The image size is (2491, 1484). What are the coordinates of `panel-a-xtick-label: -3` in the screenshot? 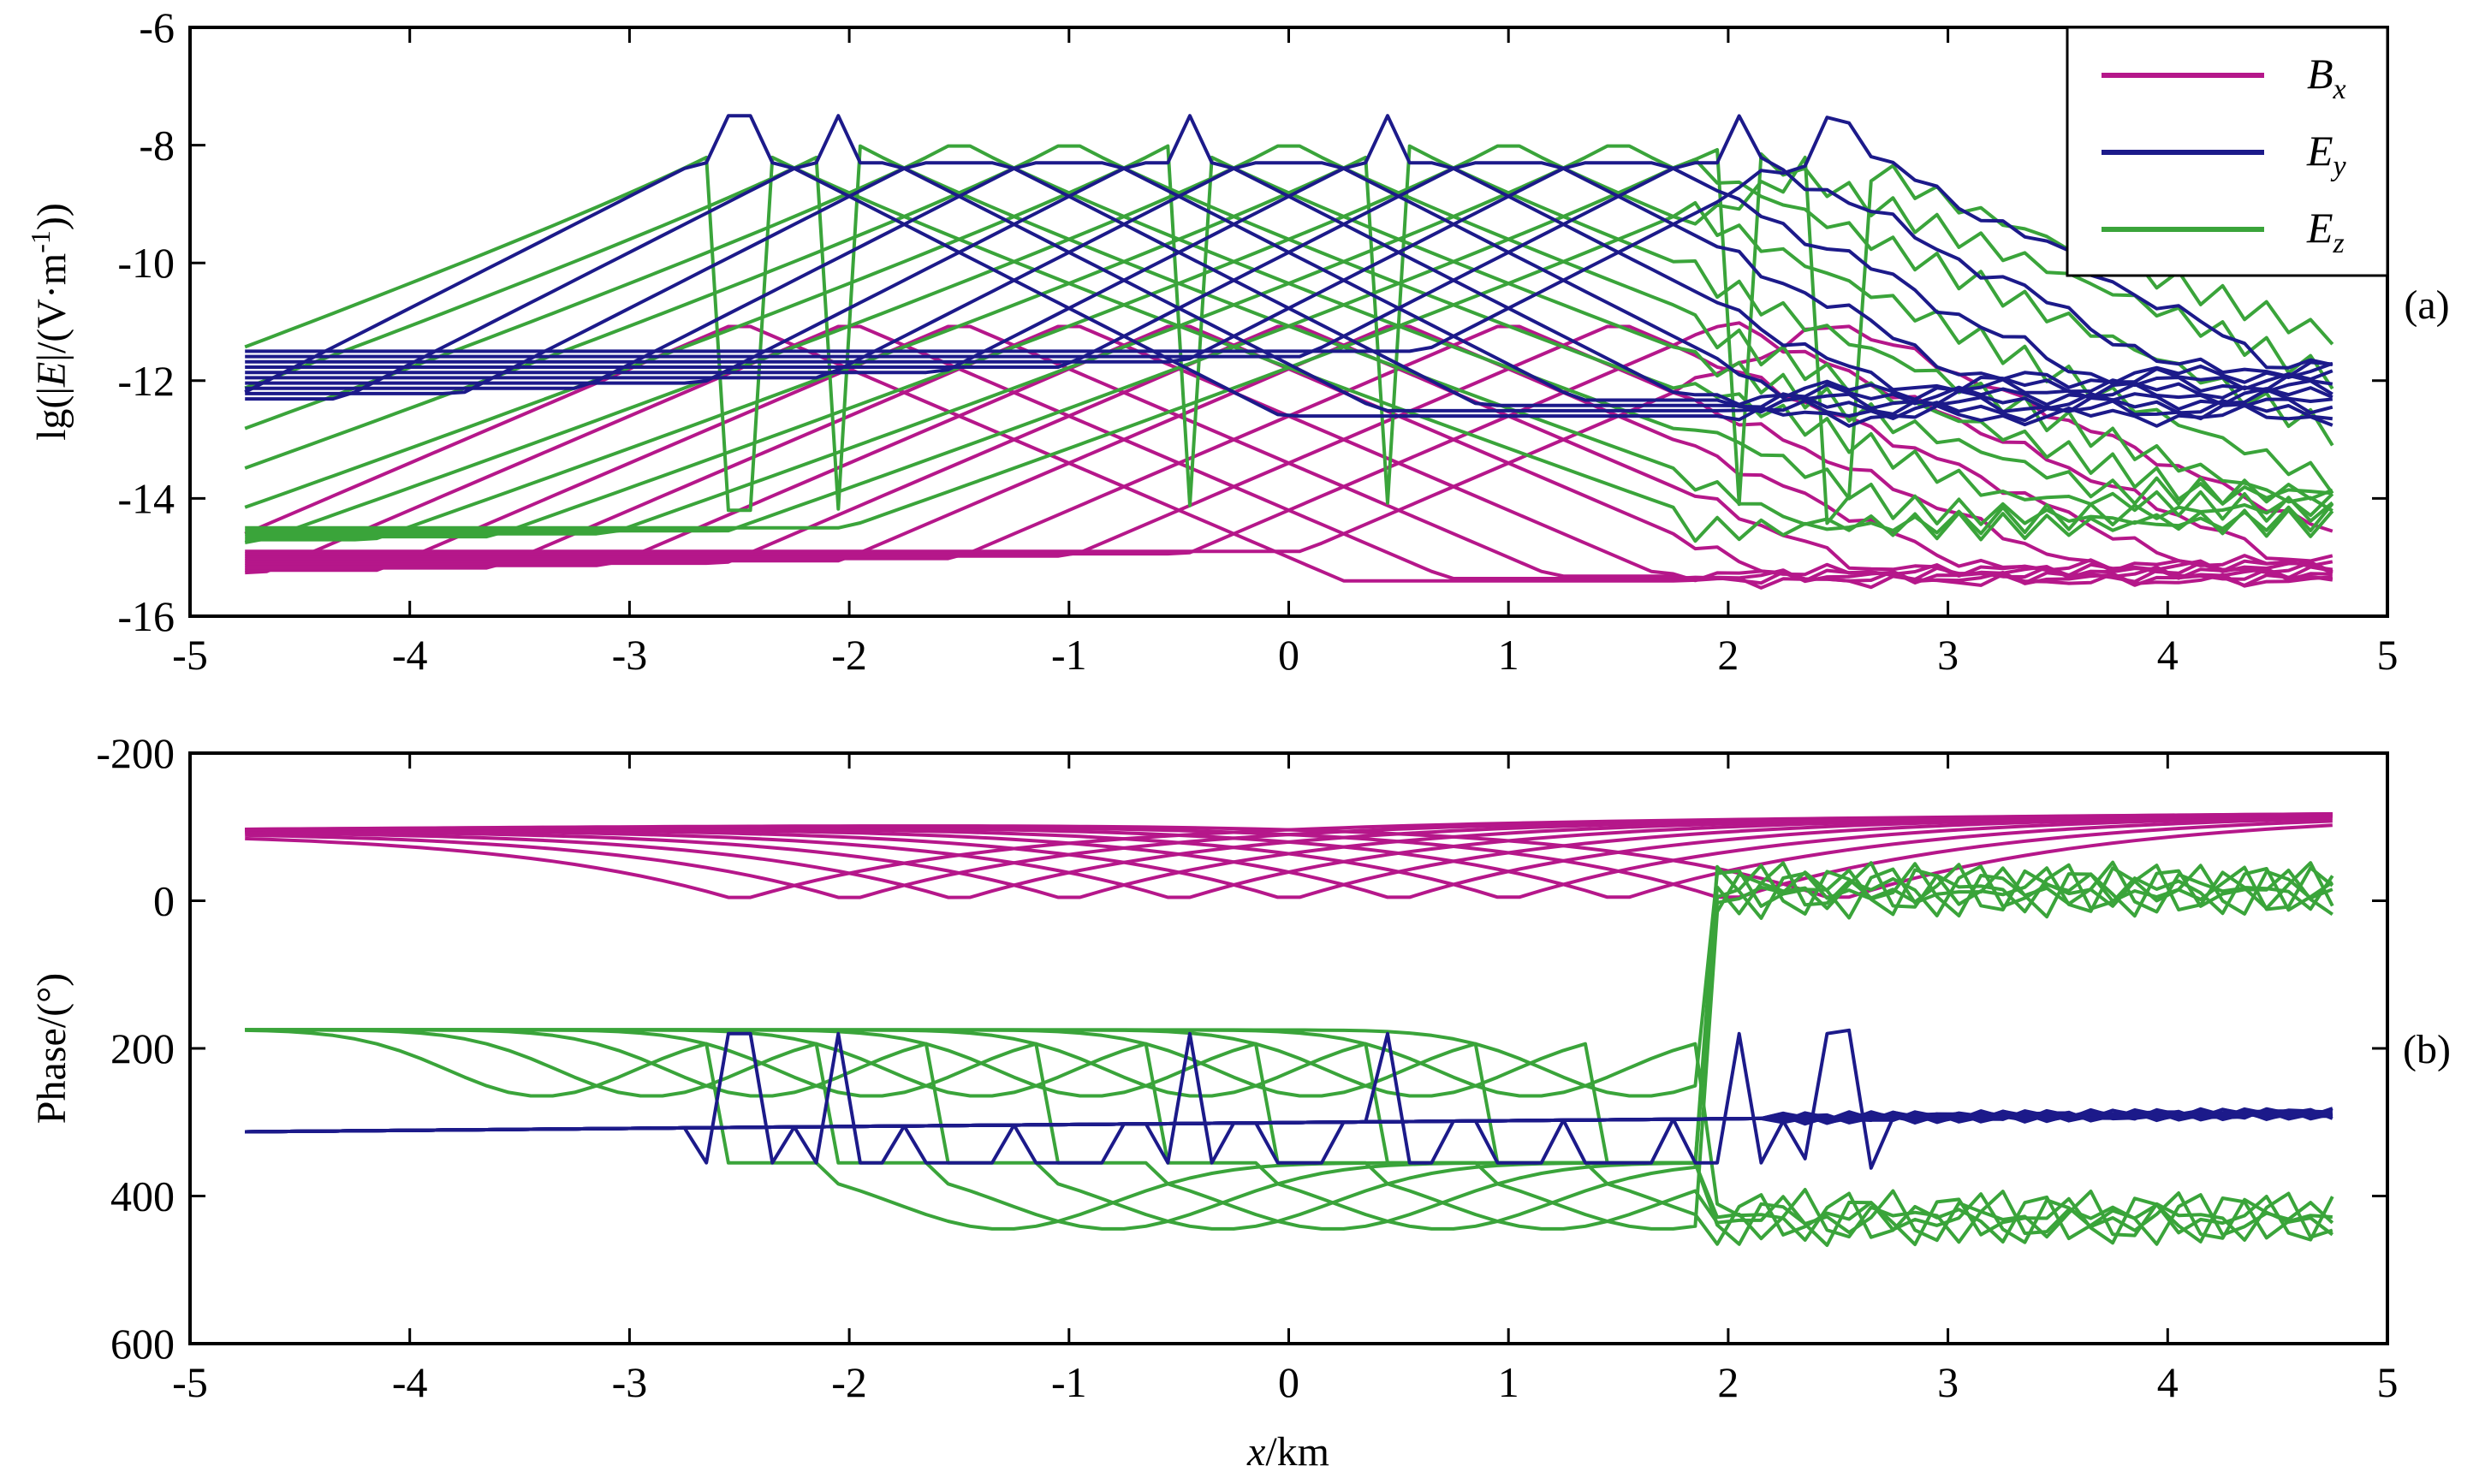 It's located at (630, 655).